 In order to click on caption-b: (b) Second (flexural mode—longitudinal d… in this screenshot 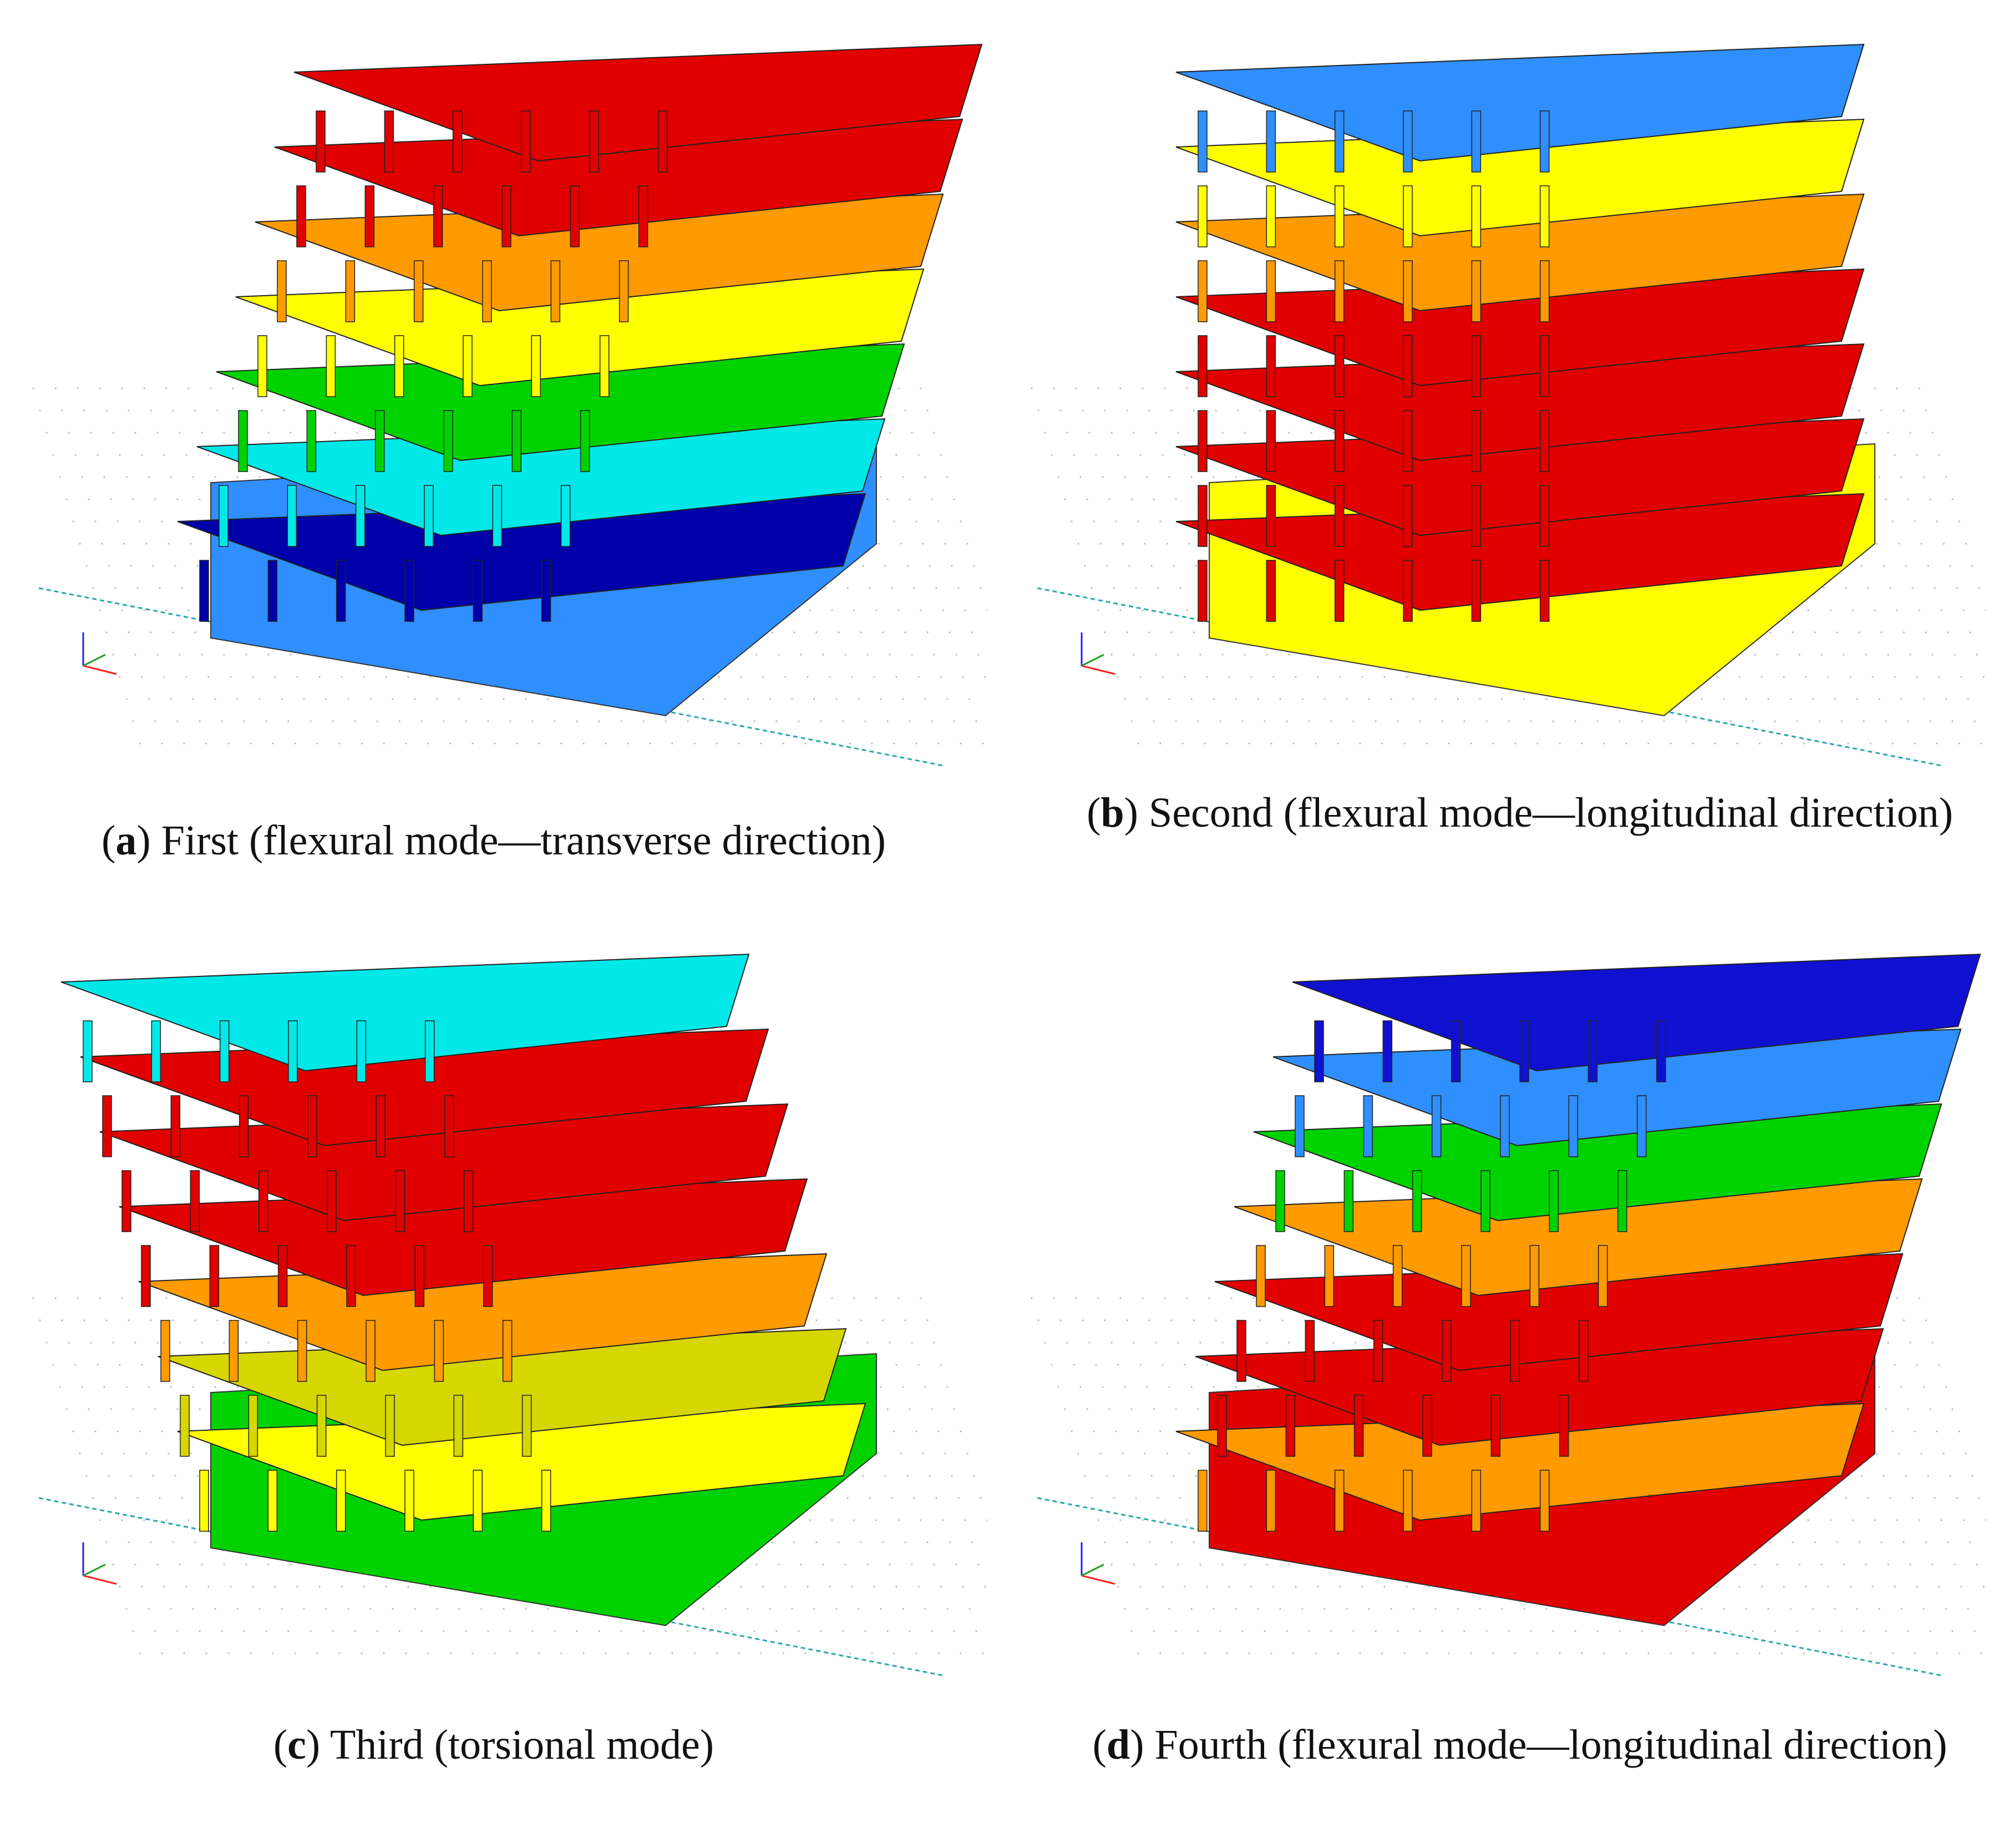, I will do `click(1520, 812)`.